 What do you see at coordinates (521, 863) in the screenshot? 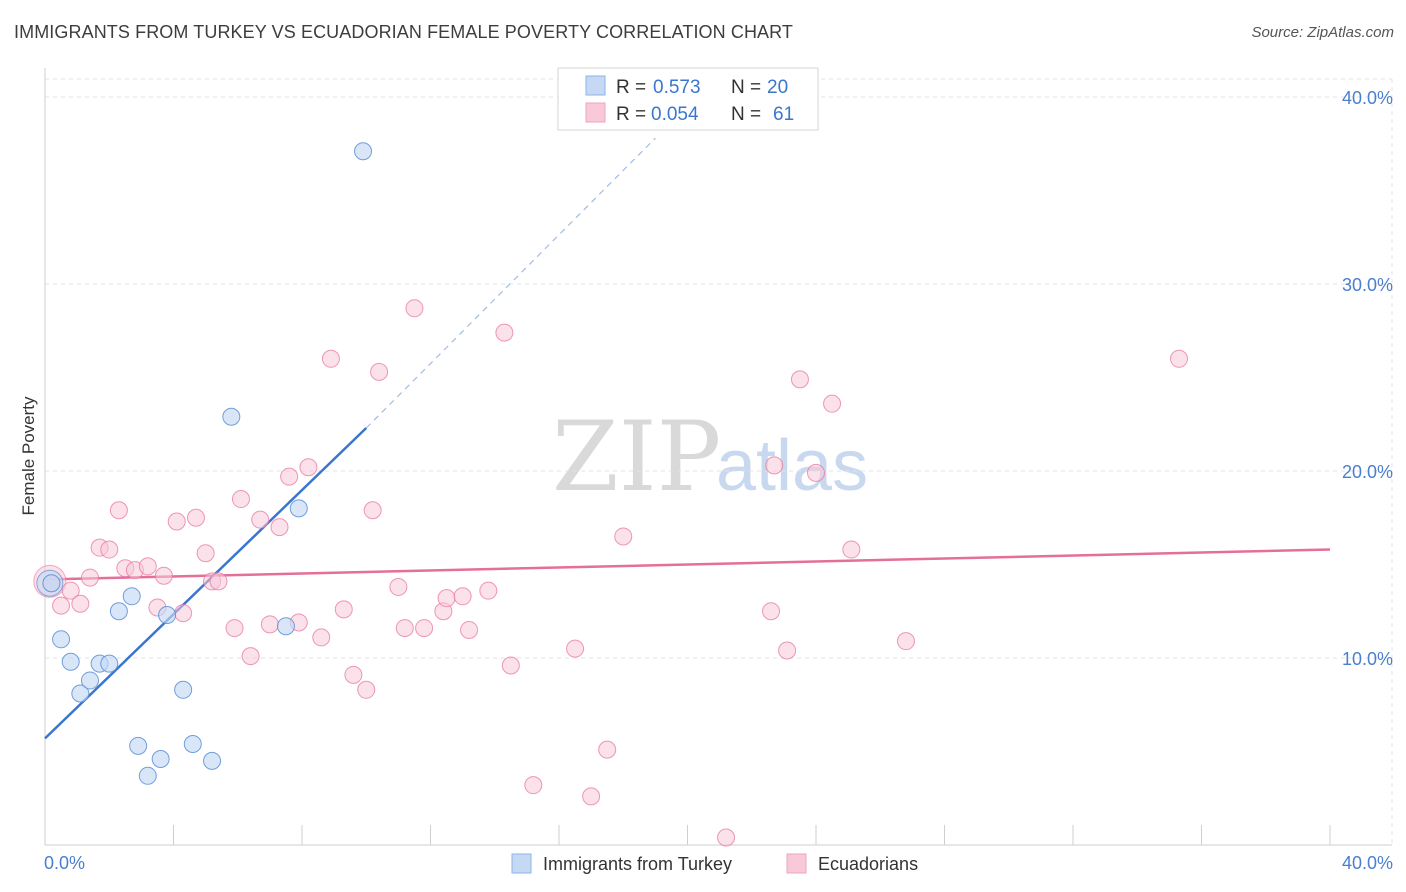
I see `bottom-legend-blue-swatch` at bounding box center [521, 863].